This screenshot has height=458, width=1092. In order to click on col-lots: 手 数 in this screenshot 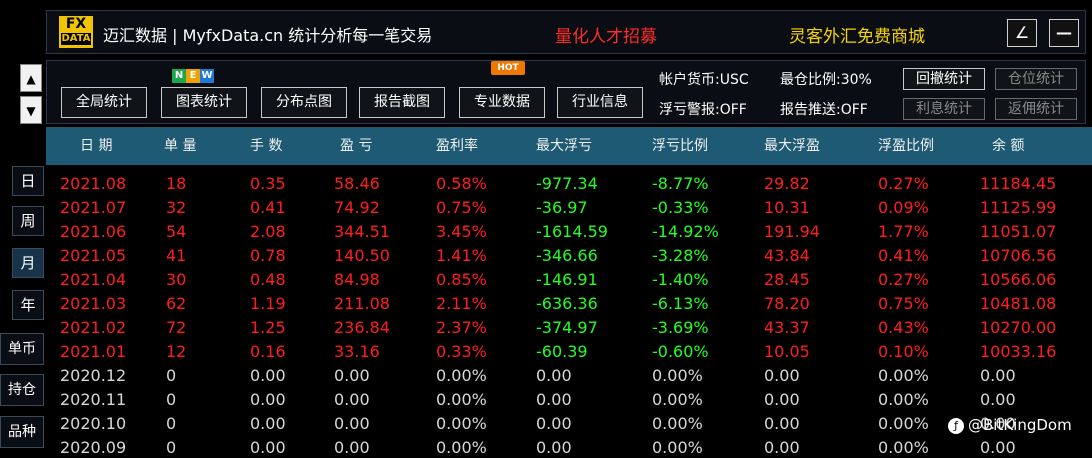, I will do `click(266, 146)`.